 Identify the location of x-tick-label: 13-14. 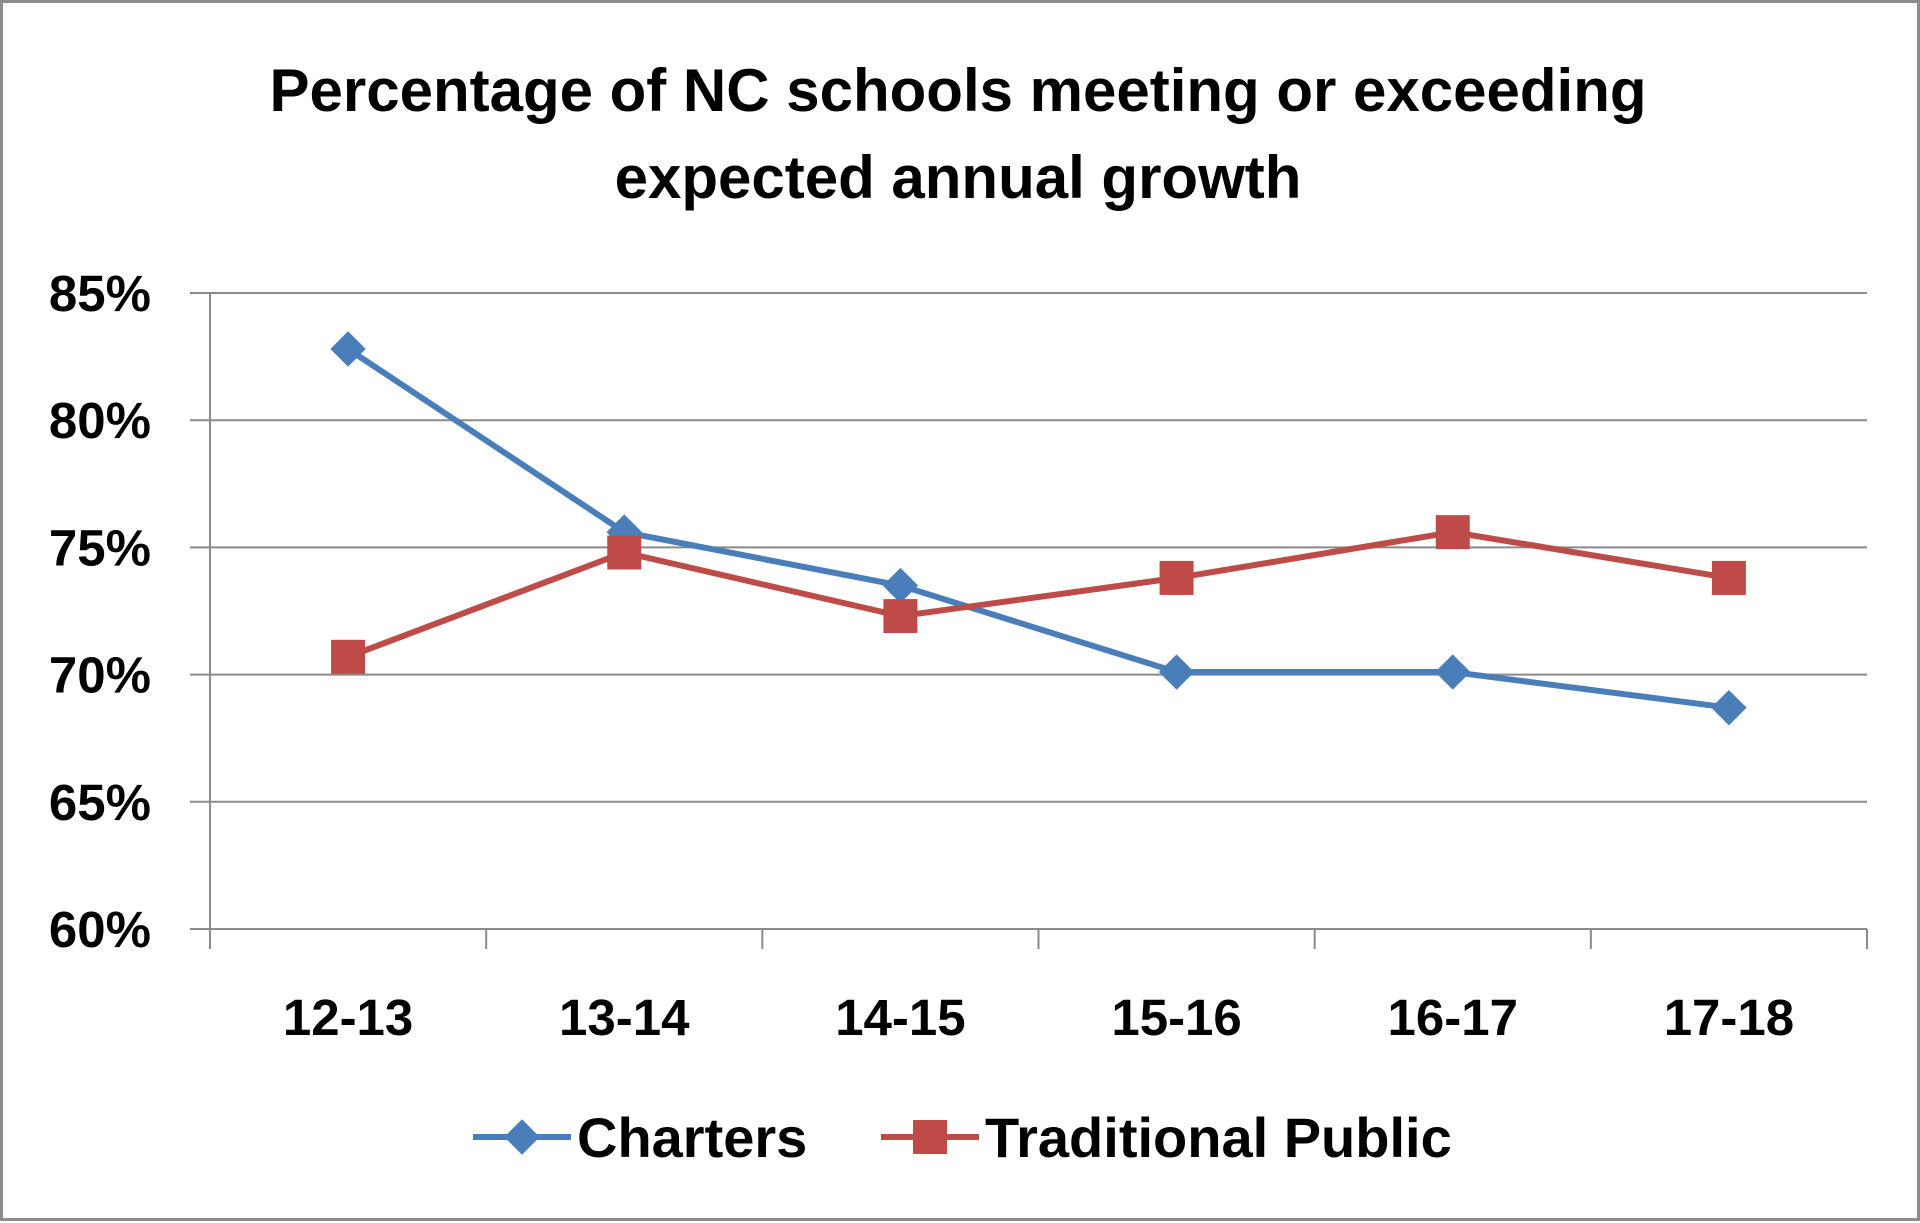
(624, 1017).